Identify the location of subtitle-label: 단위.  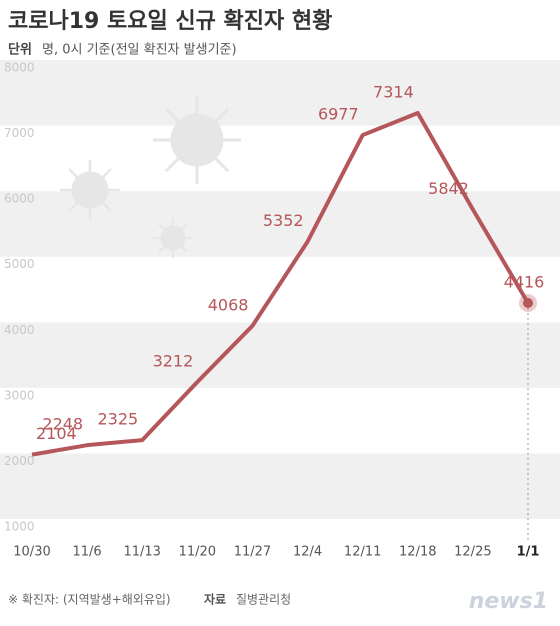
(20, 50).